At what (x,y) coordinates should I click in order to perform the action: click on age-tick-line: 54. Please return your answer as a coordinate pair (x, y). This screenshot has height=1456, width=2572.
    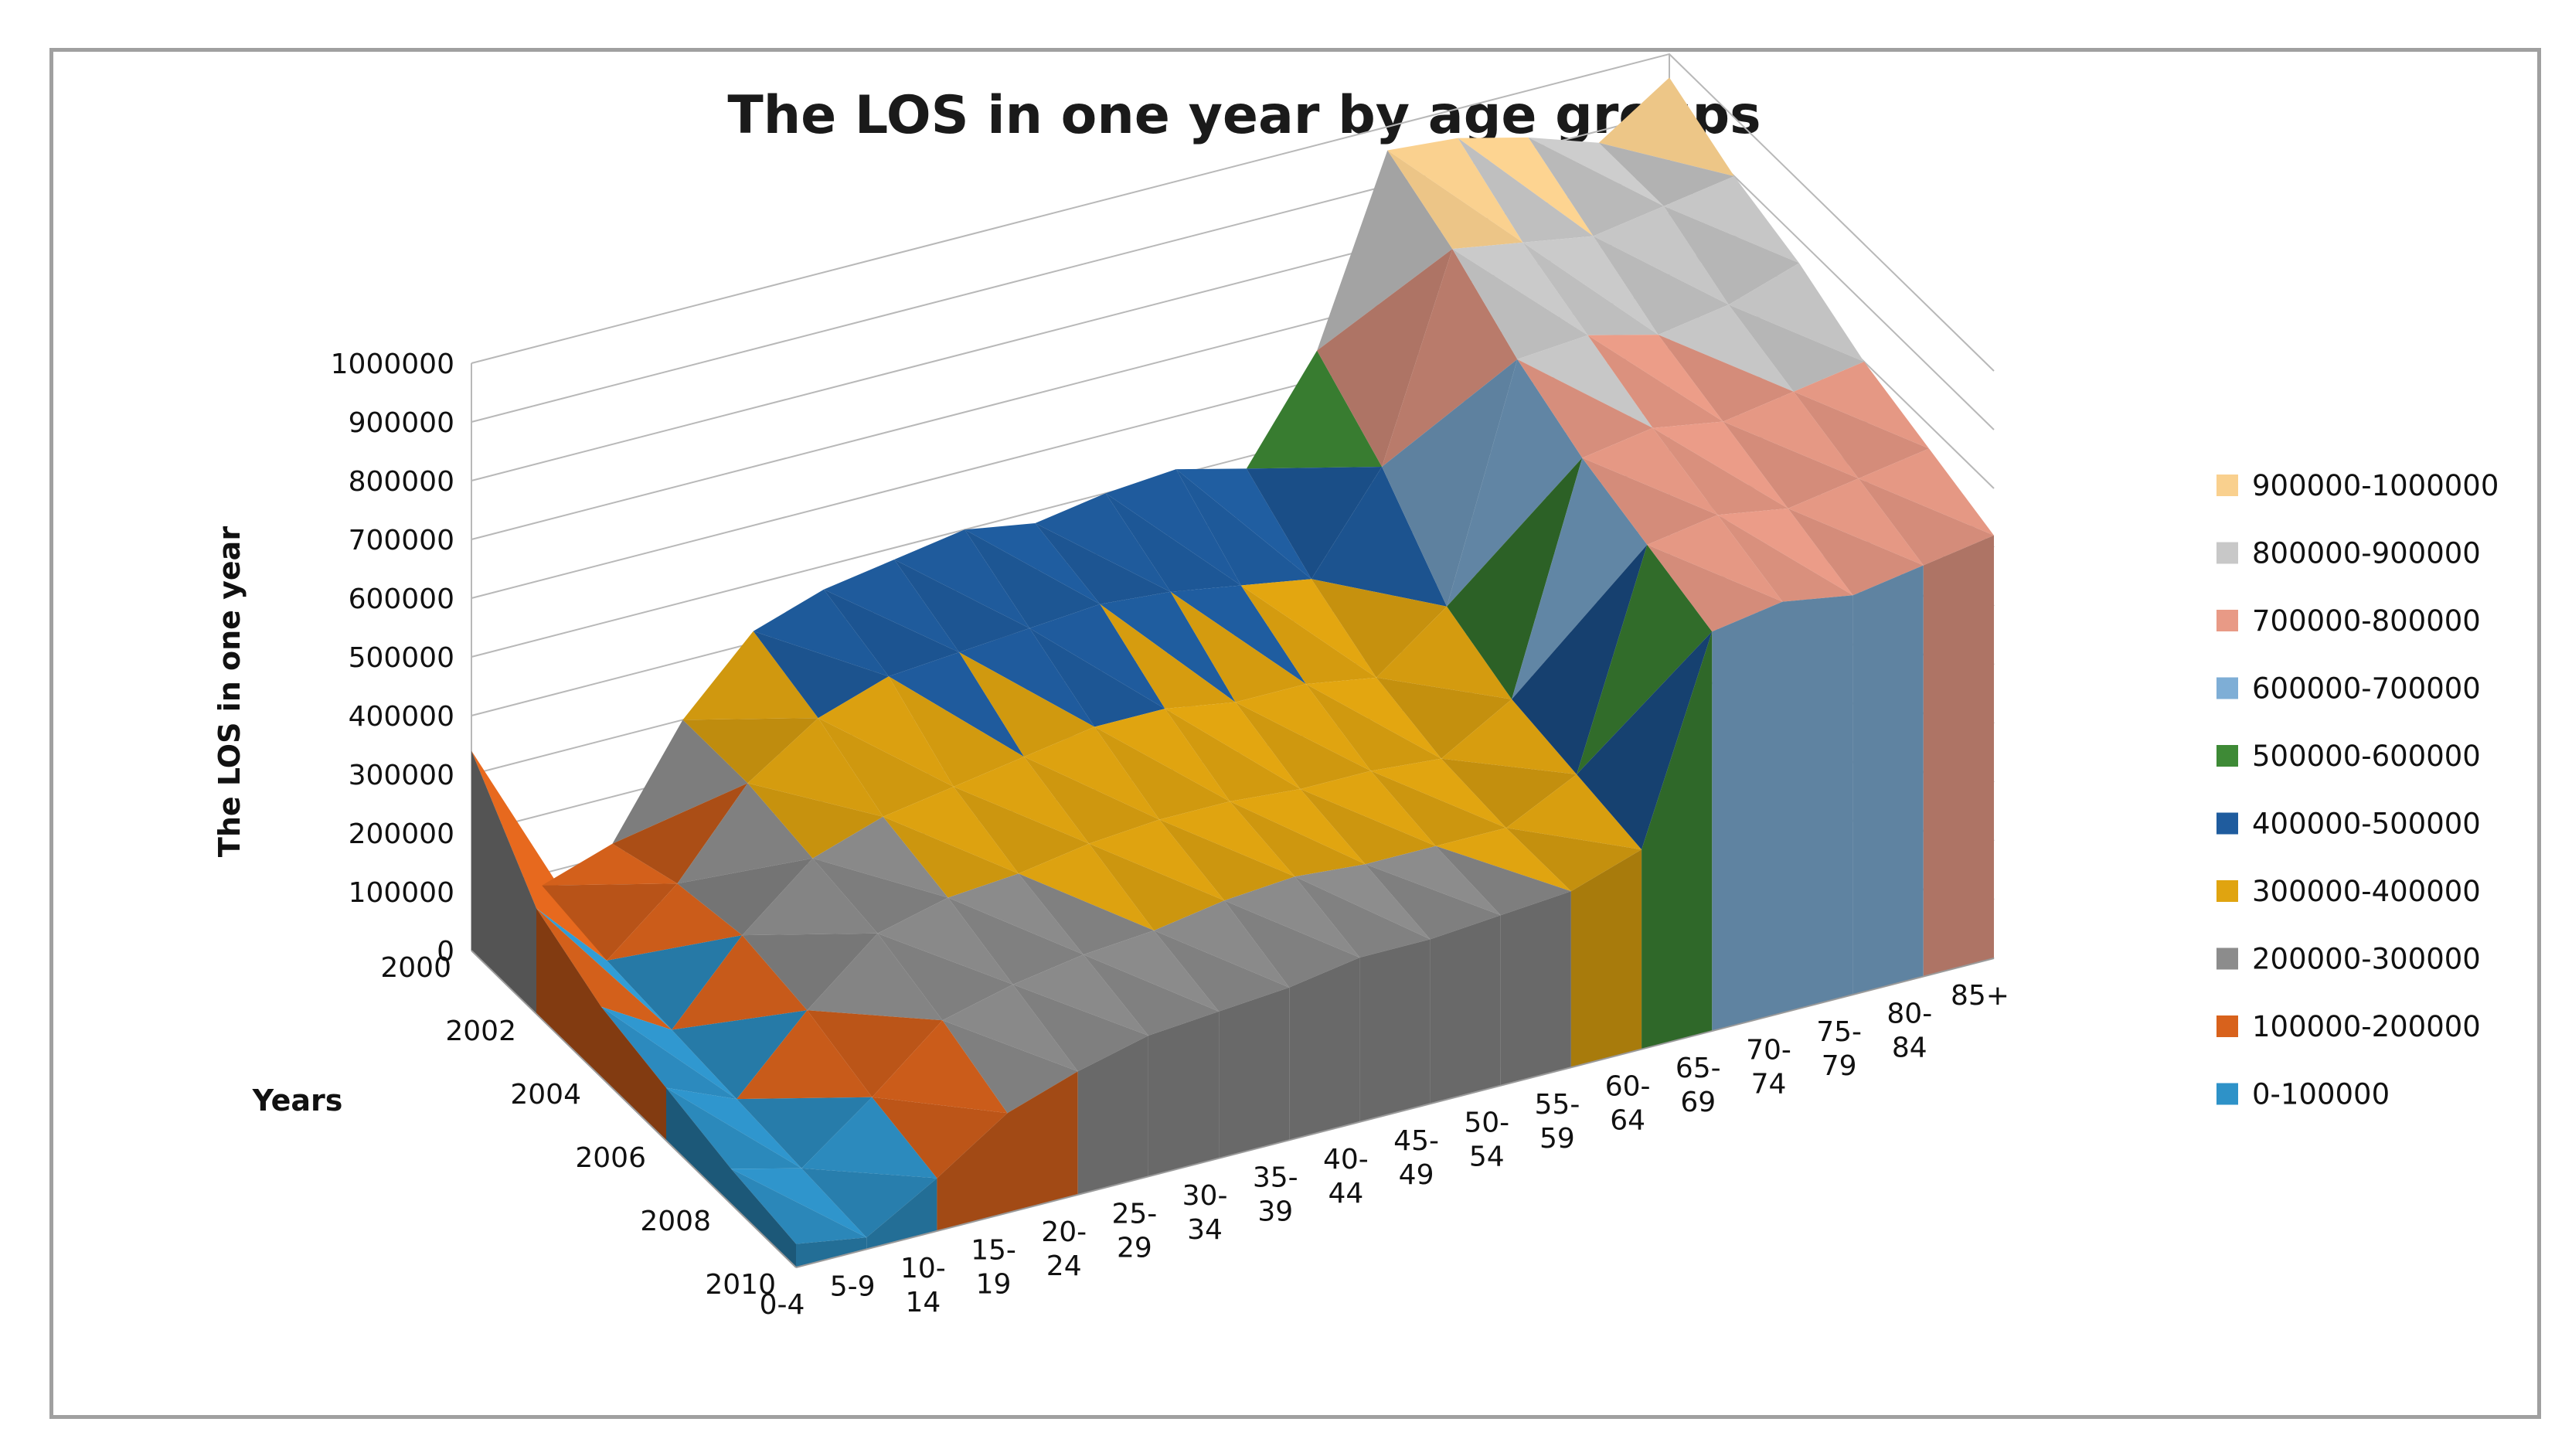
    Looking at the image, I should click on (1487, 1157).